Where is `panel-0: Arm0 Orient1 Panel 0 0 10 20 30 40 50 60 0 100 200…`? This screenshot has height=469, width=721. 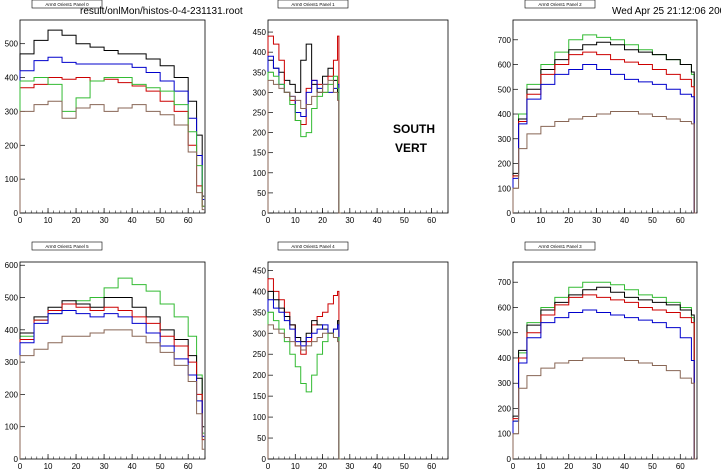
panel-0: Arm0 Orient1 Panel 0 0 10 20 30 40 50 60 0 100 200… is located at coordinates (105, 112).